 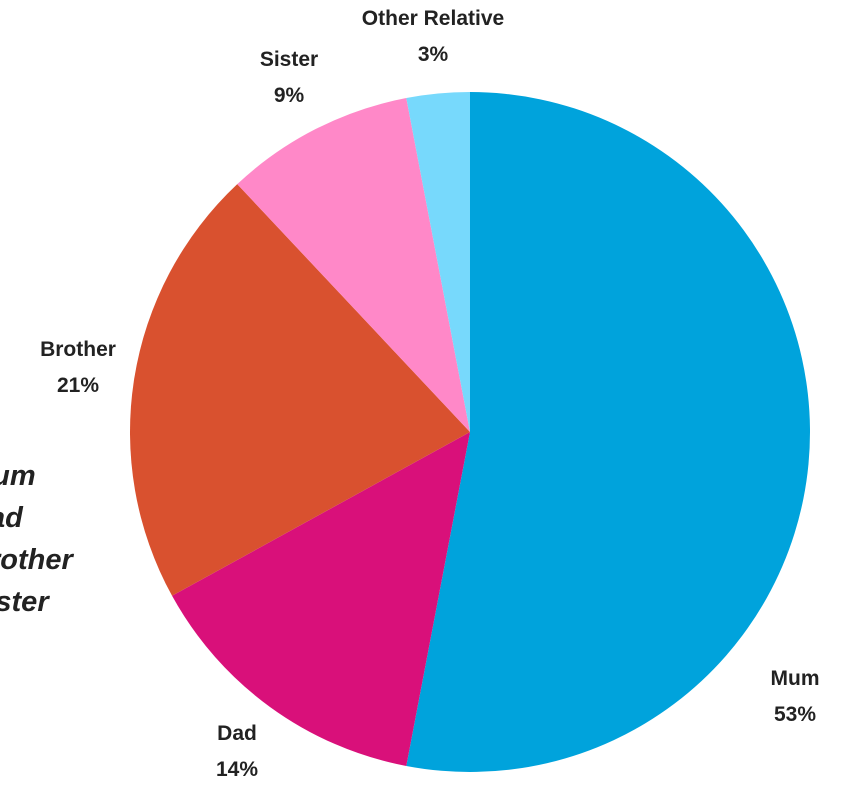 I want to click on slice-label: Sister, so click(x=289, y=59).